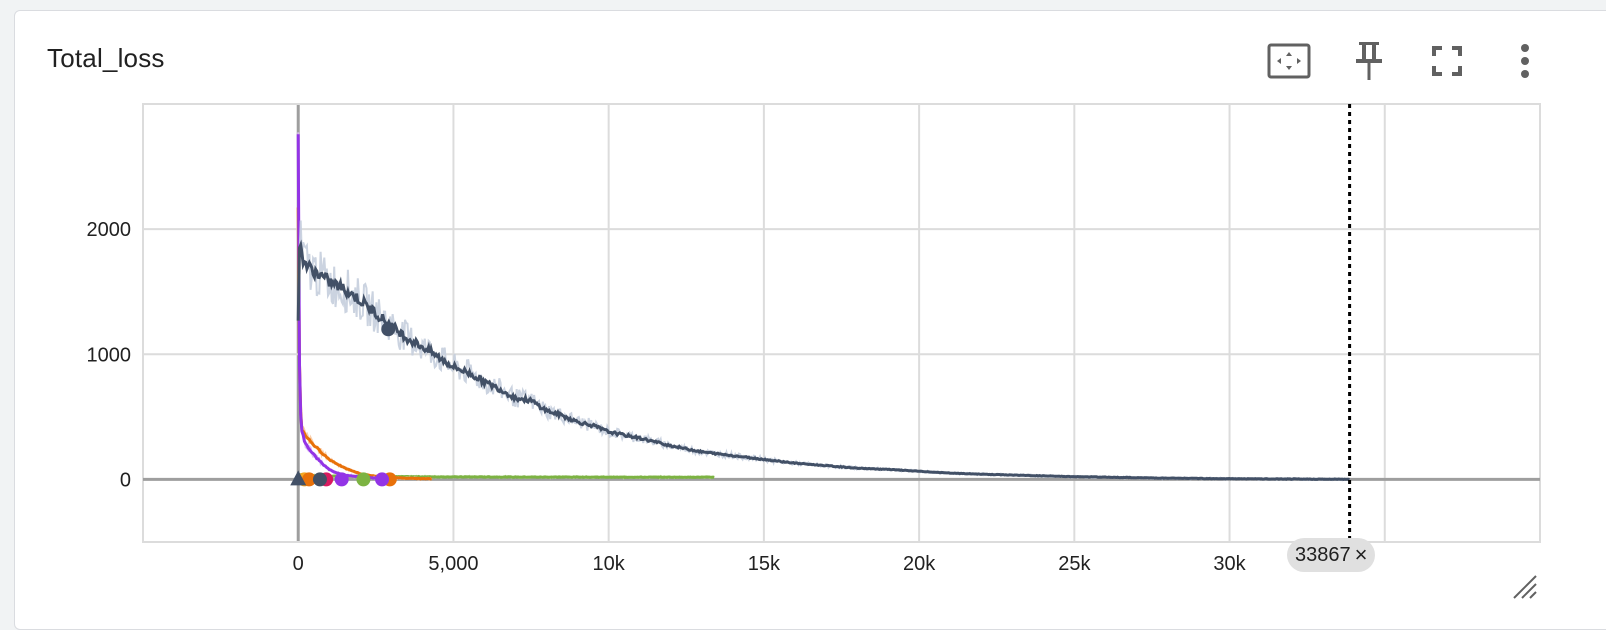  Describe the element at coordinates (919, 564) in the screenshot. I see `x-tick-label: 20k` at that location.